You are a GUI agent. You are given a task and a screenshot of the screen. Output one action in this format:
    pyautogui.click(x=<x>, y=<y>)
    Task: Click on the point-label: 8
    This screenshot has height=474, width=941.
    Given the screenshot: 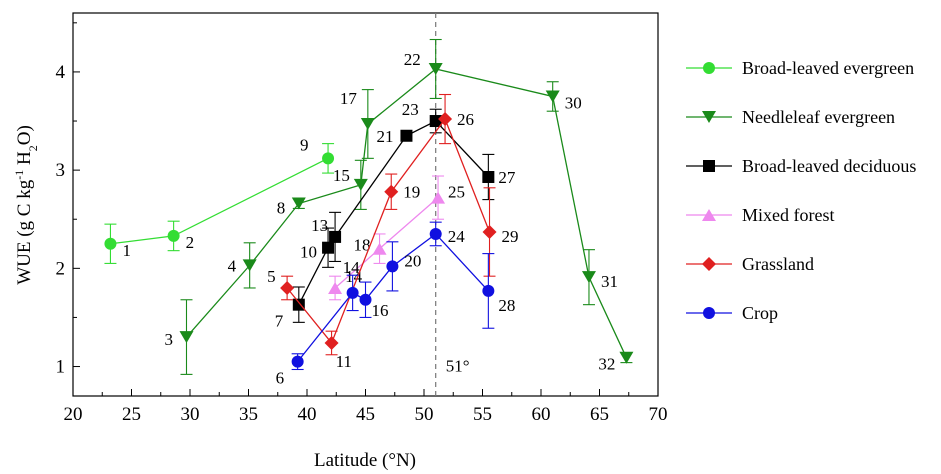 What is the action you would take?
    pyautogui.click(x=281, y=208)
    